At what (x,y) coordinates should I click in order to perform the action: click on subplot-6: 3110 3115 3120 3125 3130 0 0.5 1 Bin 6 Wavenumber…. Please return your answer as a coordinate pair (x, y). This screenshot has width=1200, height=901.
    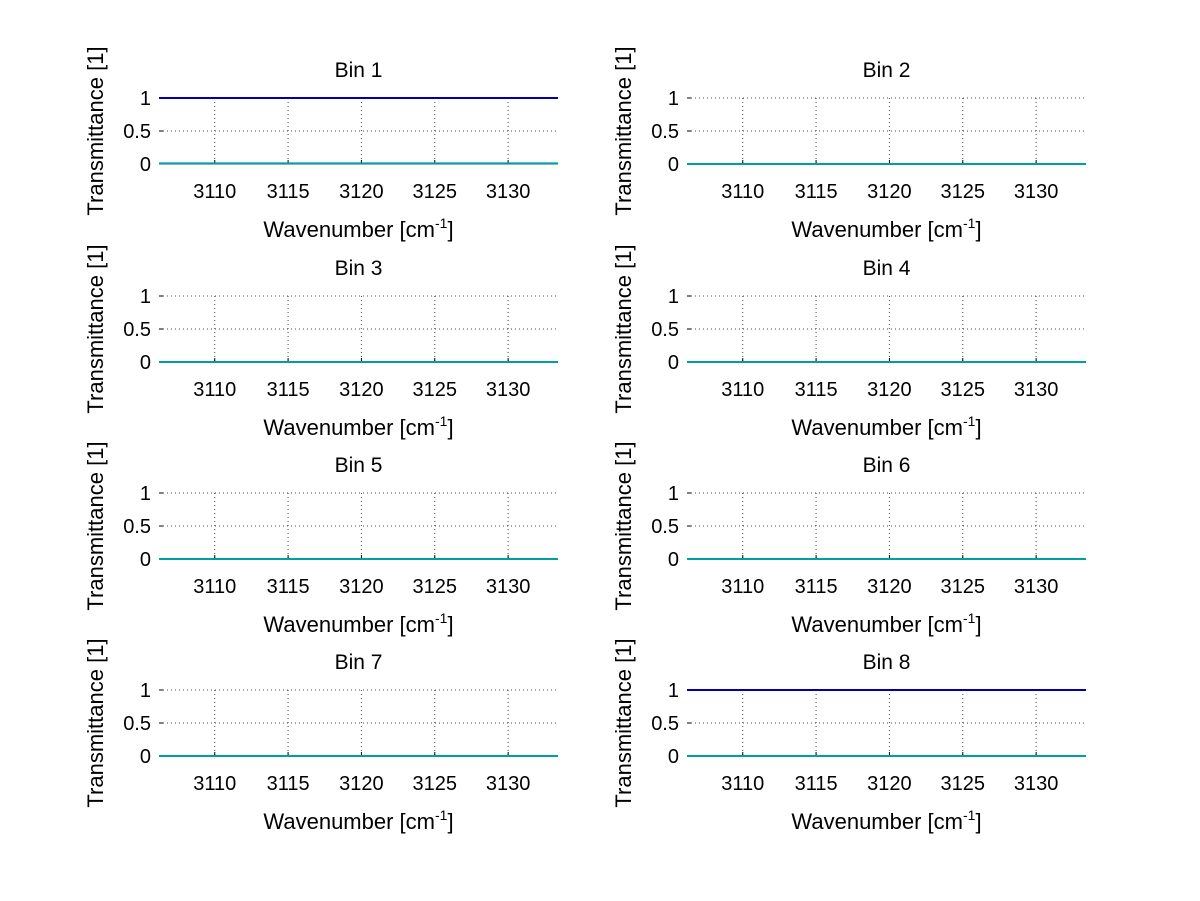
    Looking at the image, I should click on (848, 539).